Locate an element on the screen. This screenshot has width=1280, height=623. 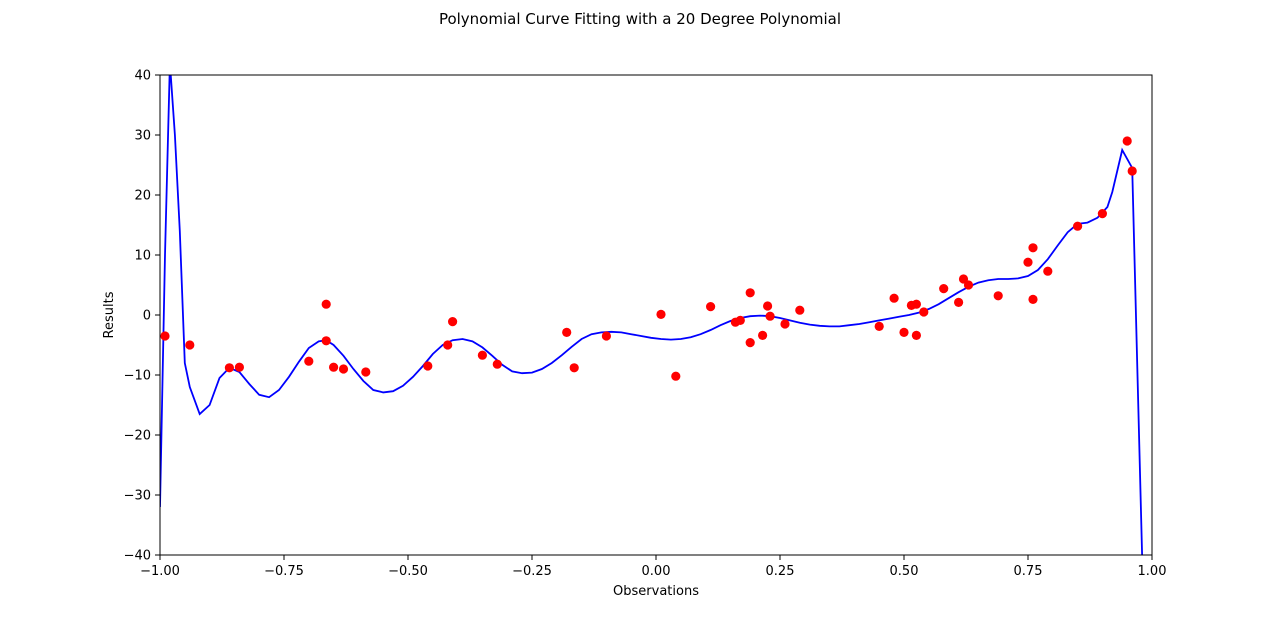
x-tick-label: 0.50 is located at coordinates (904, 571).